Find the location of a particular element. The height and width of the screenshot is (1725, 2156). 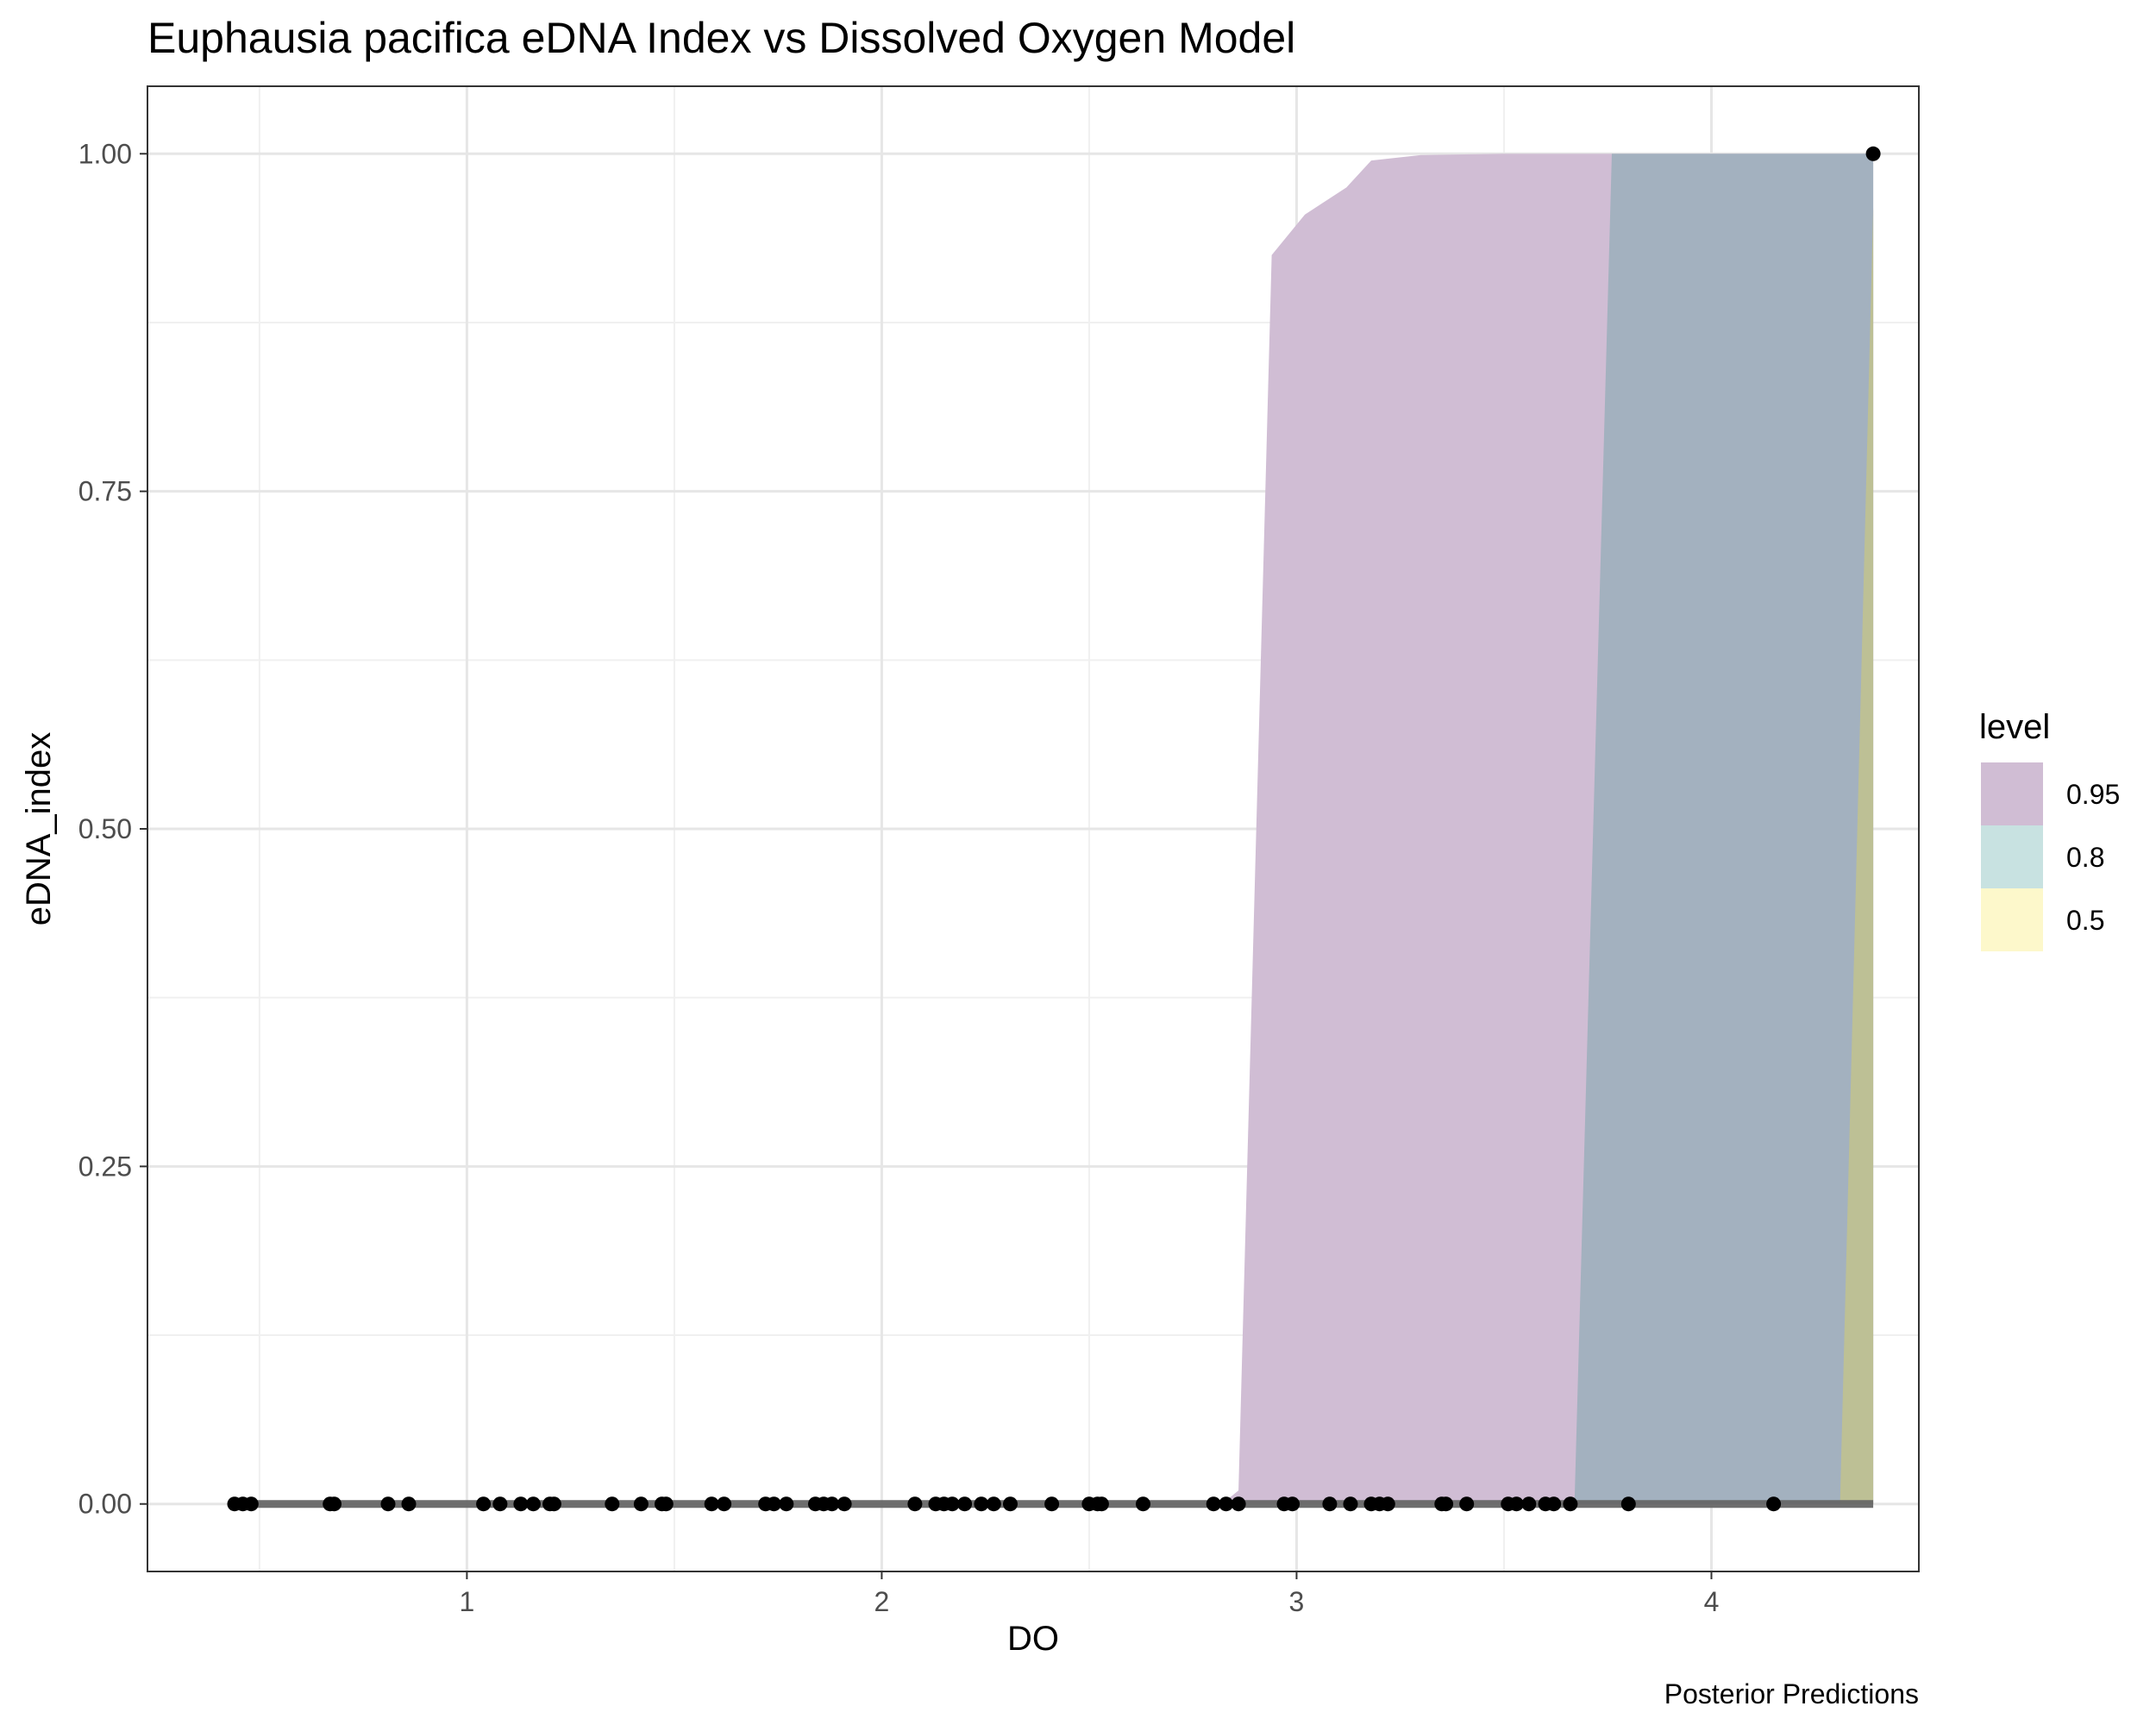

x-axis-ticks: 1 2 3 4 is located at coordinates (1089, 1594).